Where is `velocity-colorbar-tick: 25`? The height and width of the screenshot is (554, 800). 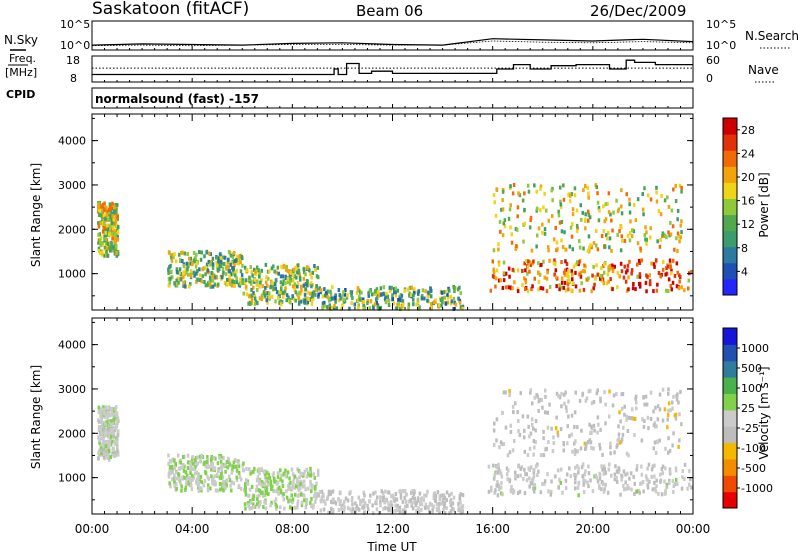
velocity-colorbar-tick: 25 is located at coordinates (748, 408).